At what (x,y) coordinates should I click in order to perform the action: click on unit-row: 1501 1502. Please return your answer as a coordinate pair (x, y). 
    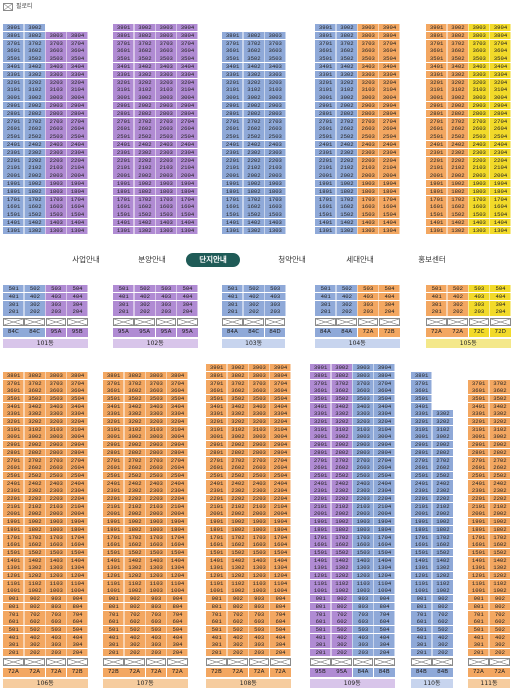
    Looking at the image, I should click on (432, 552).